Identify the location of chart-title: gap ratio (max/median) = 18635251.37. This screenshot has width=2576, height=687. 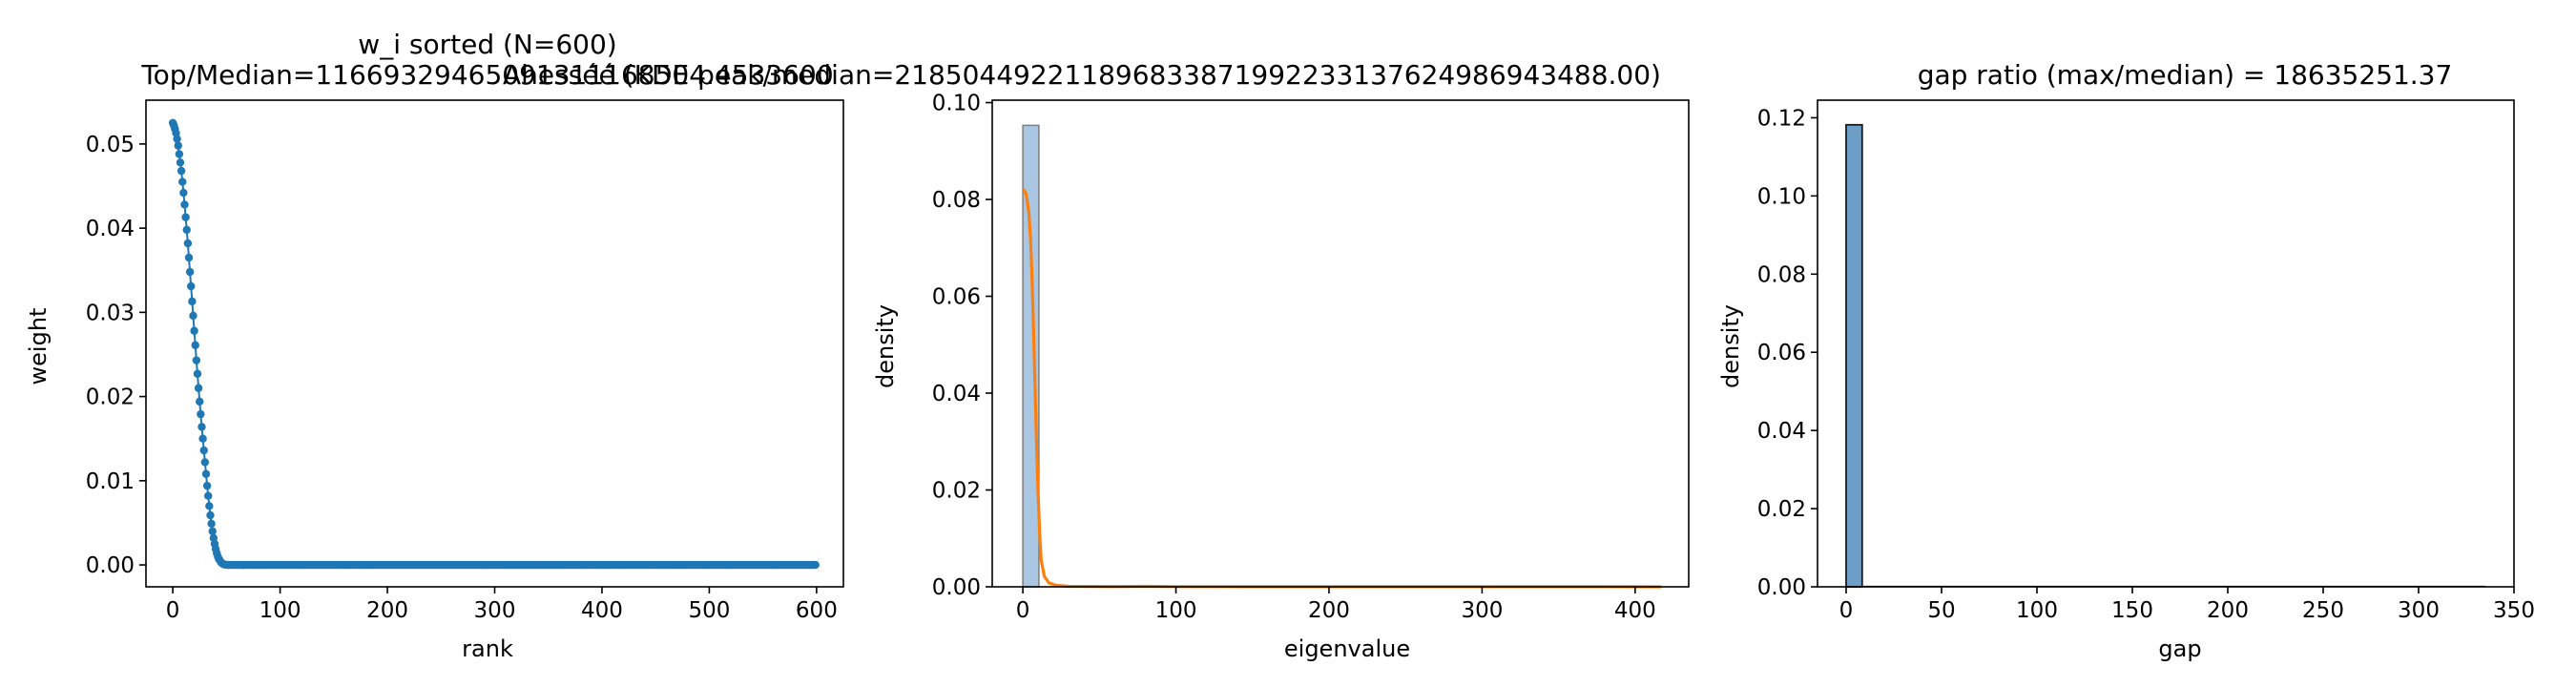
(2185, 75).